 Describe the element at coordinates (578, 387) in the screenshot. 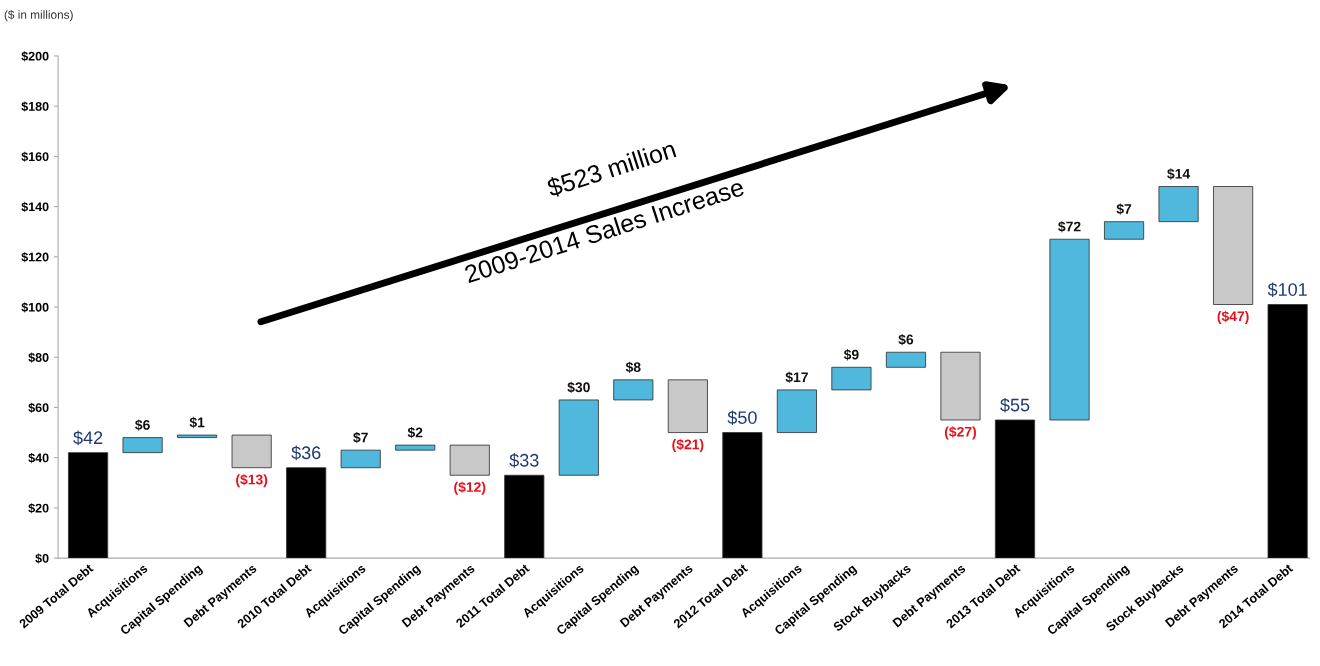

I see `data-label: $30` at that location.